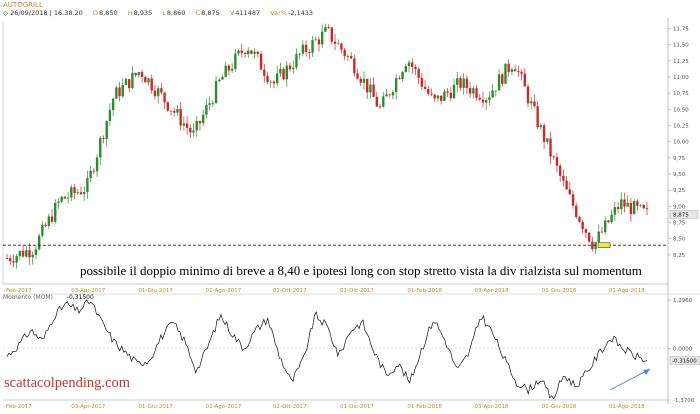 The width and height of the screenshot is (700, 414). Describe the element at coordinates (80, 297) in the screenshot. I see `indicator-value: -0,31500` at that location.